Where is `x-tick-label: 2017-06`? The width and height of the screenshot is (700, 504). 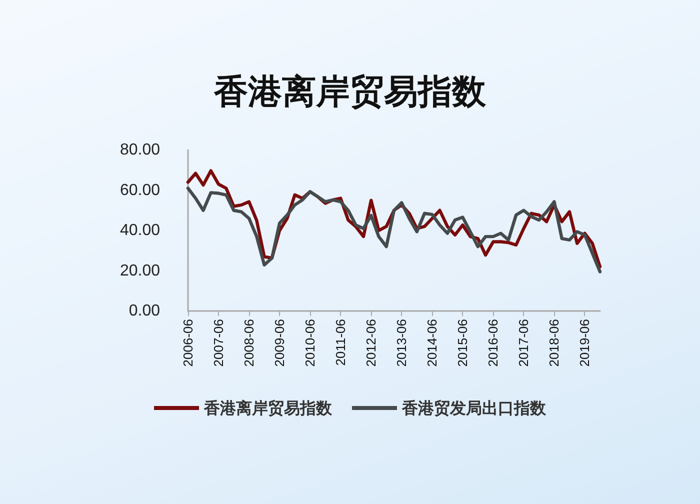
x-tick-label: 2017-06 is located at coordinates (524, 343).